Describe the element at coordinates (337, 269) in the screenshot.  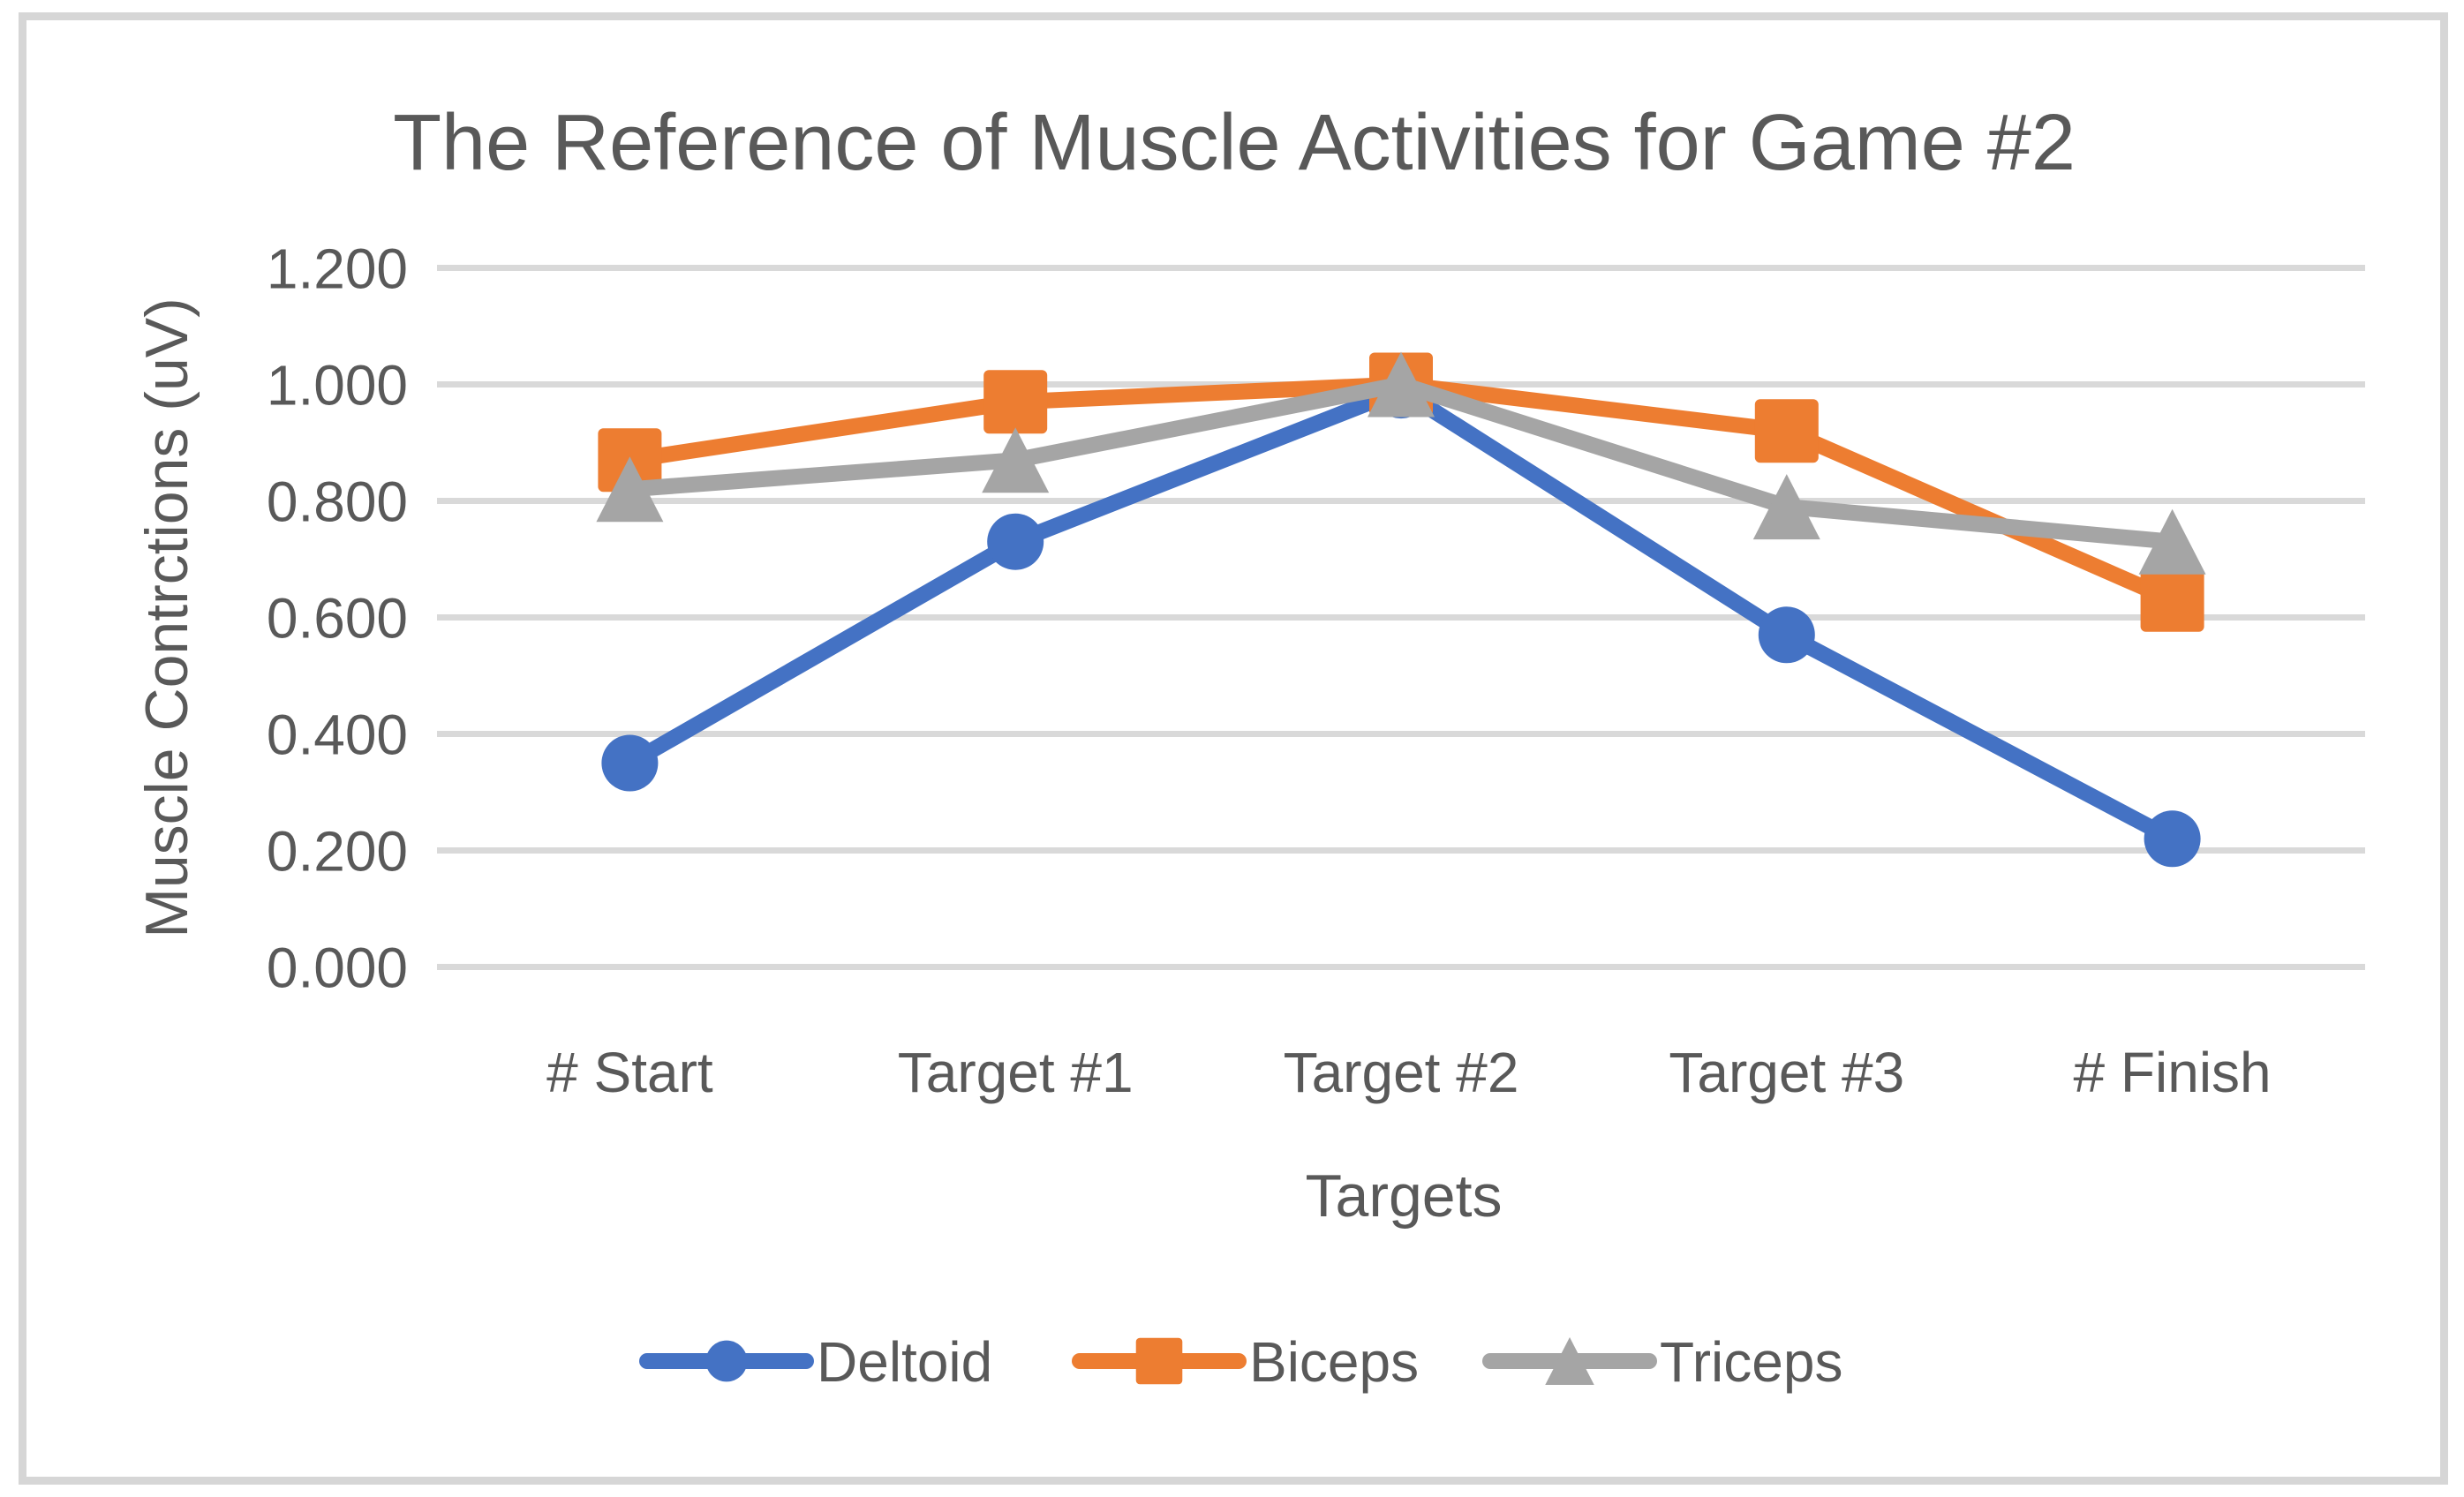
I see `y-tick-label: 1.200` at that location.